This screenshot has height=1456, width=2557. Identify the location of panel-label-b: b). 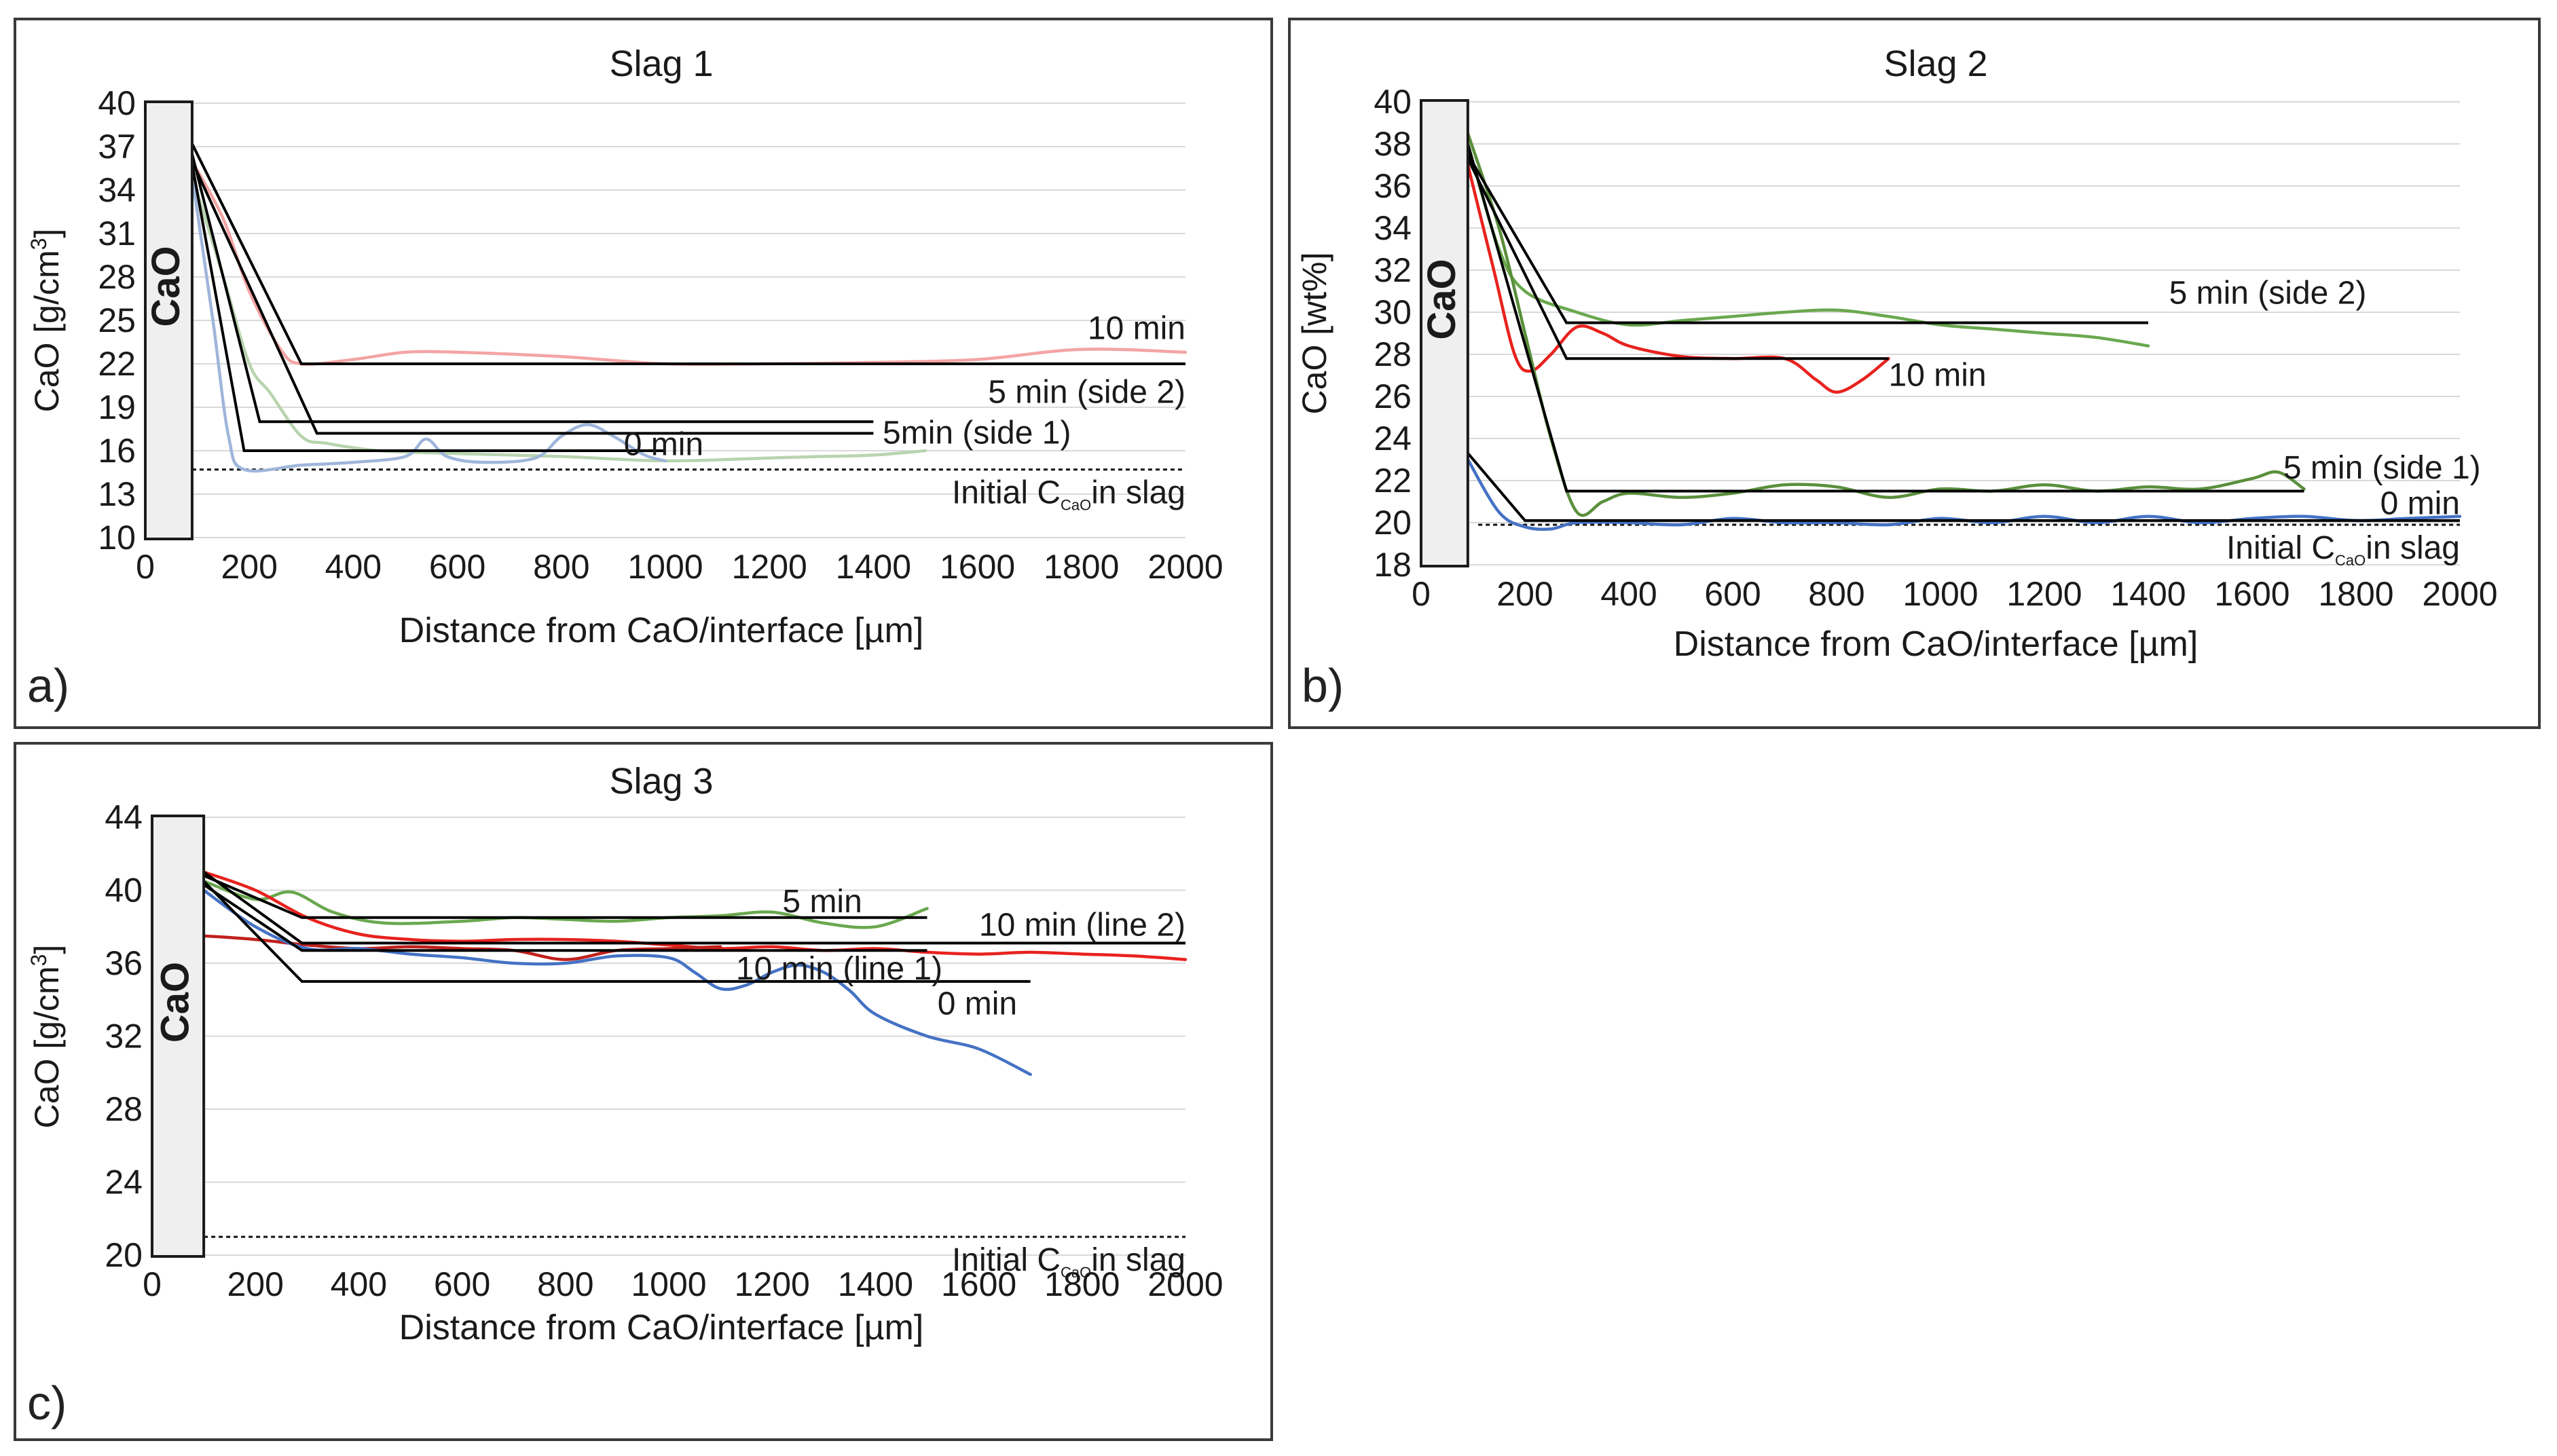
(1323, 686).